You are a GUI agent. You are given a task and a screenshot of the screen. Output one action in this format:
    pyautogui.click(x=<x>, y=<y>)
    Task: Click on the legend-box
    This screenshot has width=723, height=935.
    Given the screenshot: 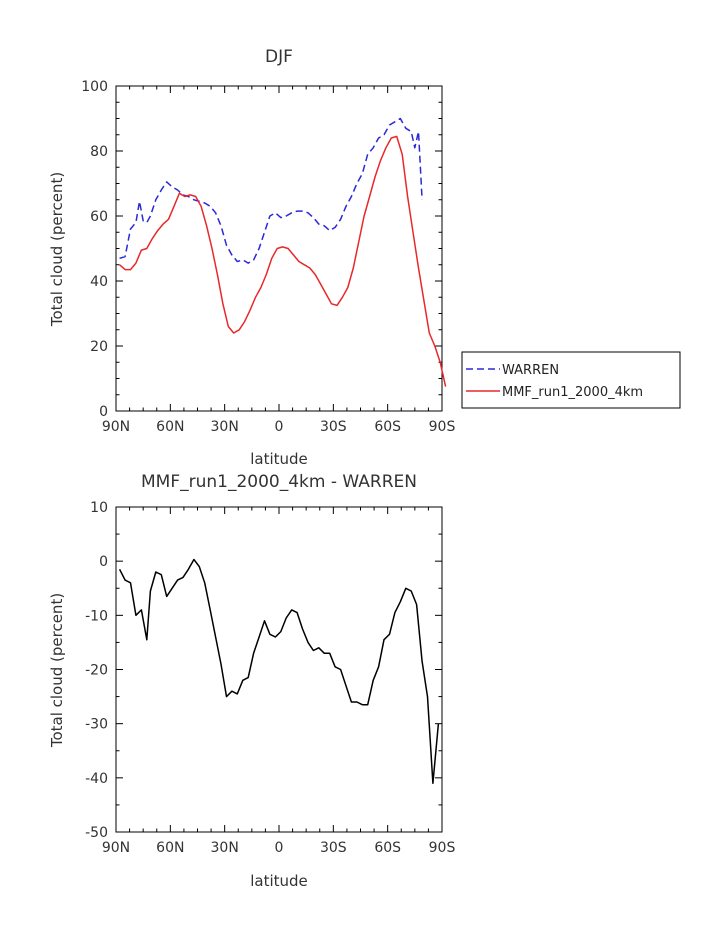 What is the action you would take?
    pyautogui.click(x=571, y=380)
    